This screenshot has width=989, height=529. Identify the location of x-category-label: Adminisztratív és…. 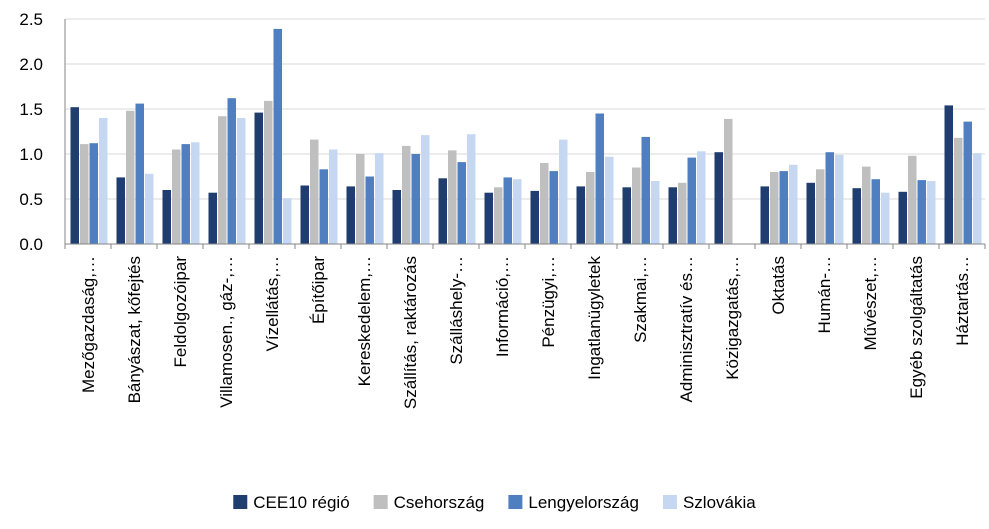
(686, 329).